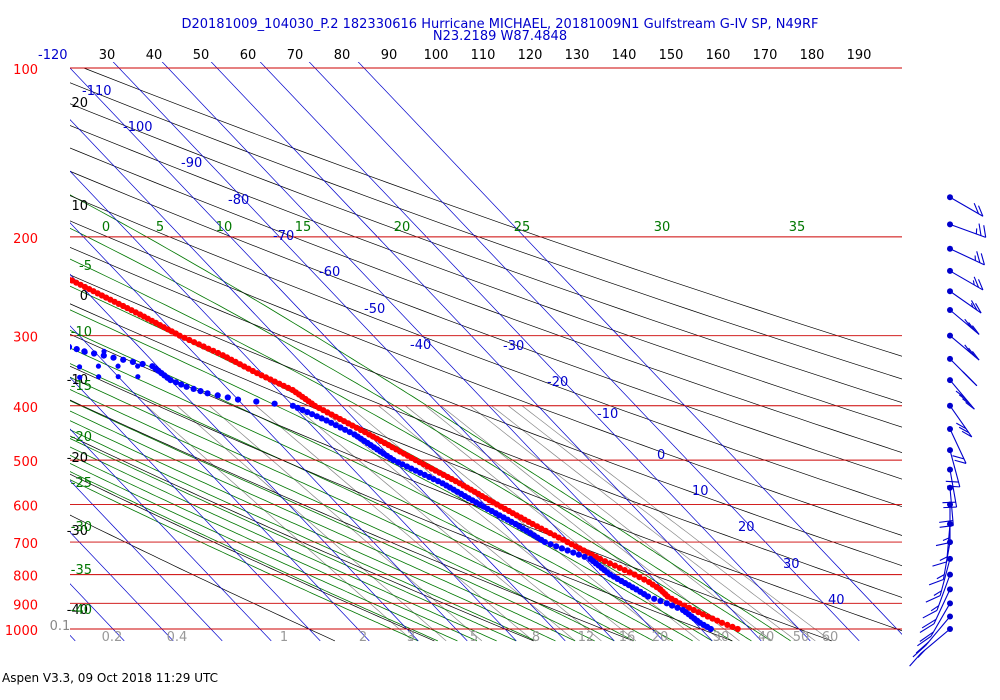 The width and height of the screenshot is (1000, 700). What do you see at coordinates (500, 36) in the screenshot?
I see `chart-subtitle: N23.2189 W87.4848` at bounding box center [500, 36].